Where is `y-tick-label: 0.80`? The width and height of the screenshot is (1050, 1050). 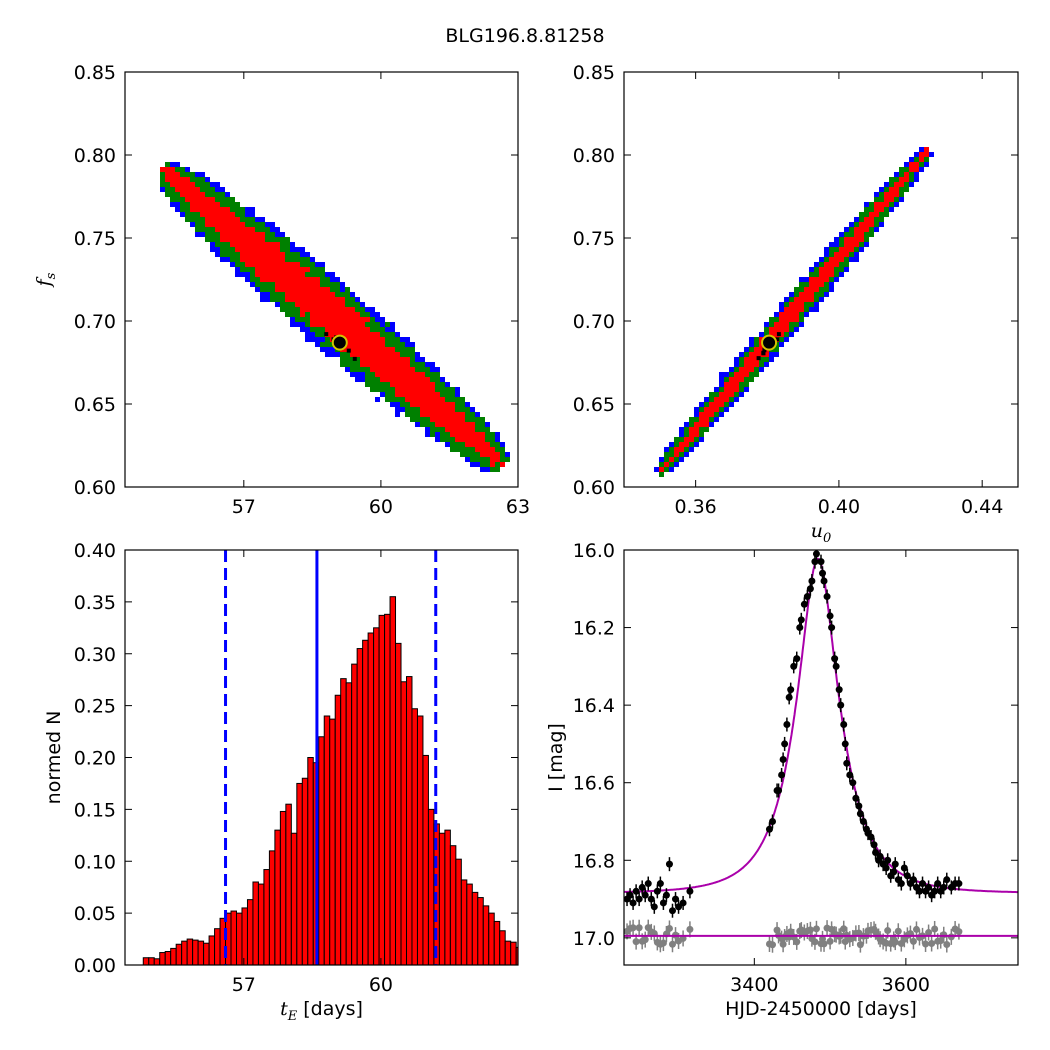 y-tick-label: 0.80 is located at coordinates (594, 156).